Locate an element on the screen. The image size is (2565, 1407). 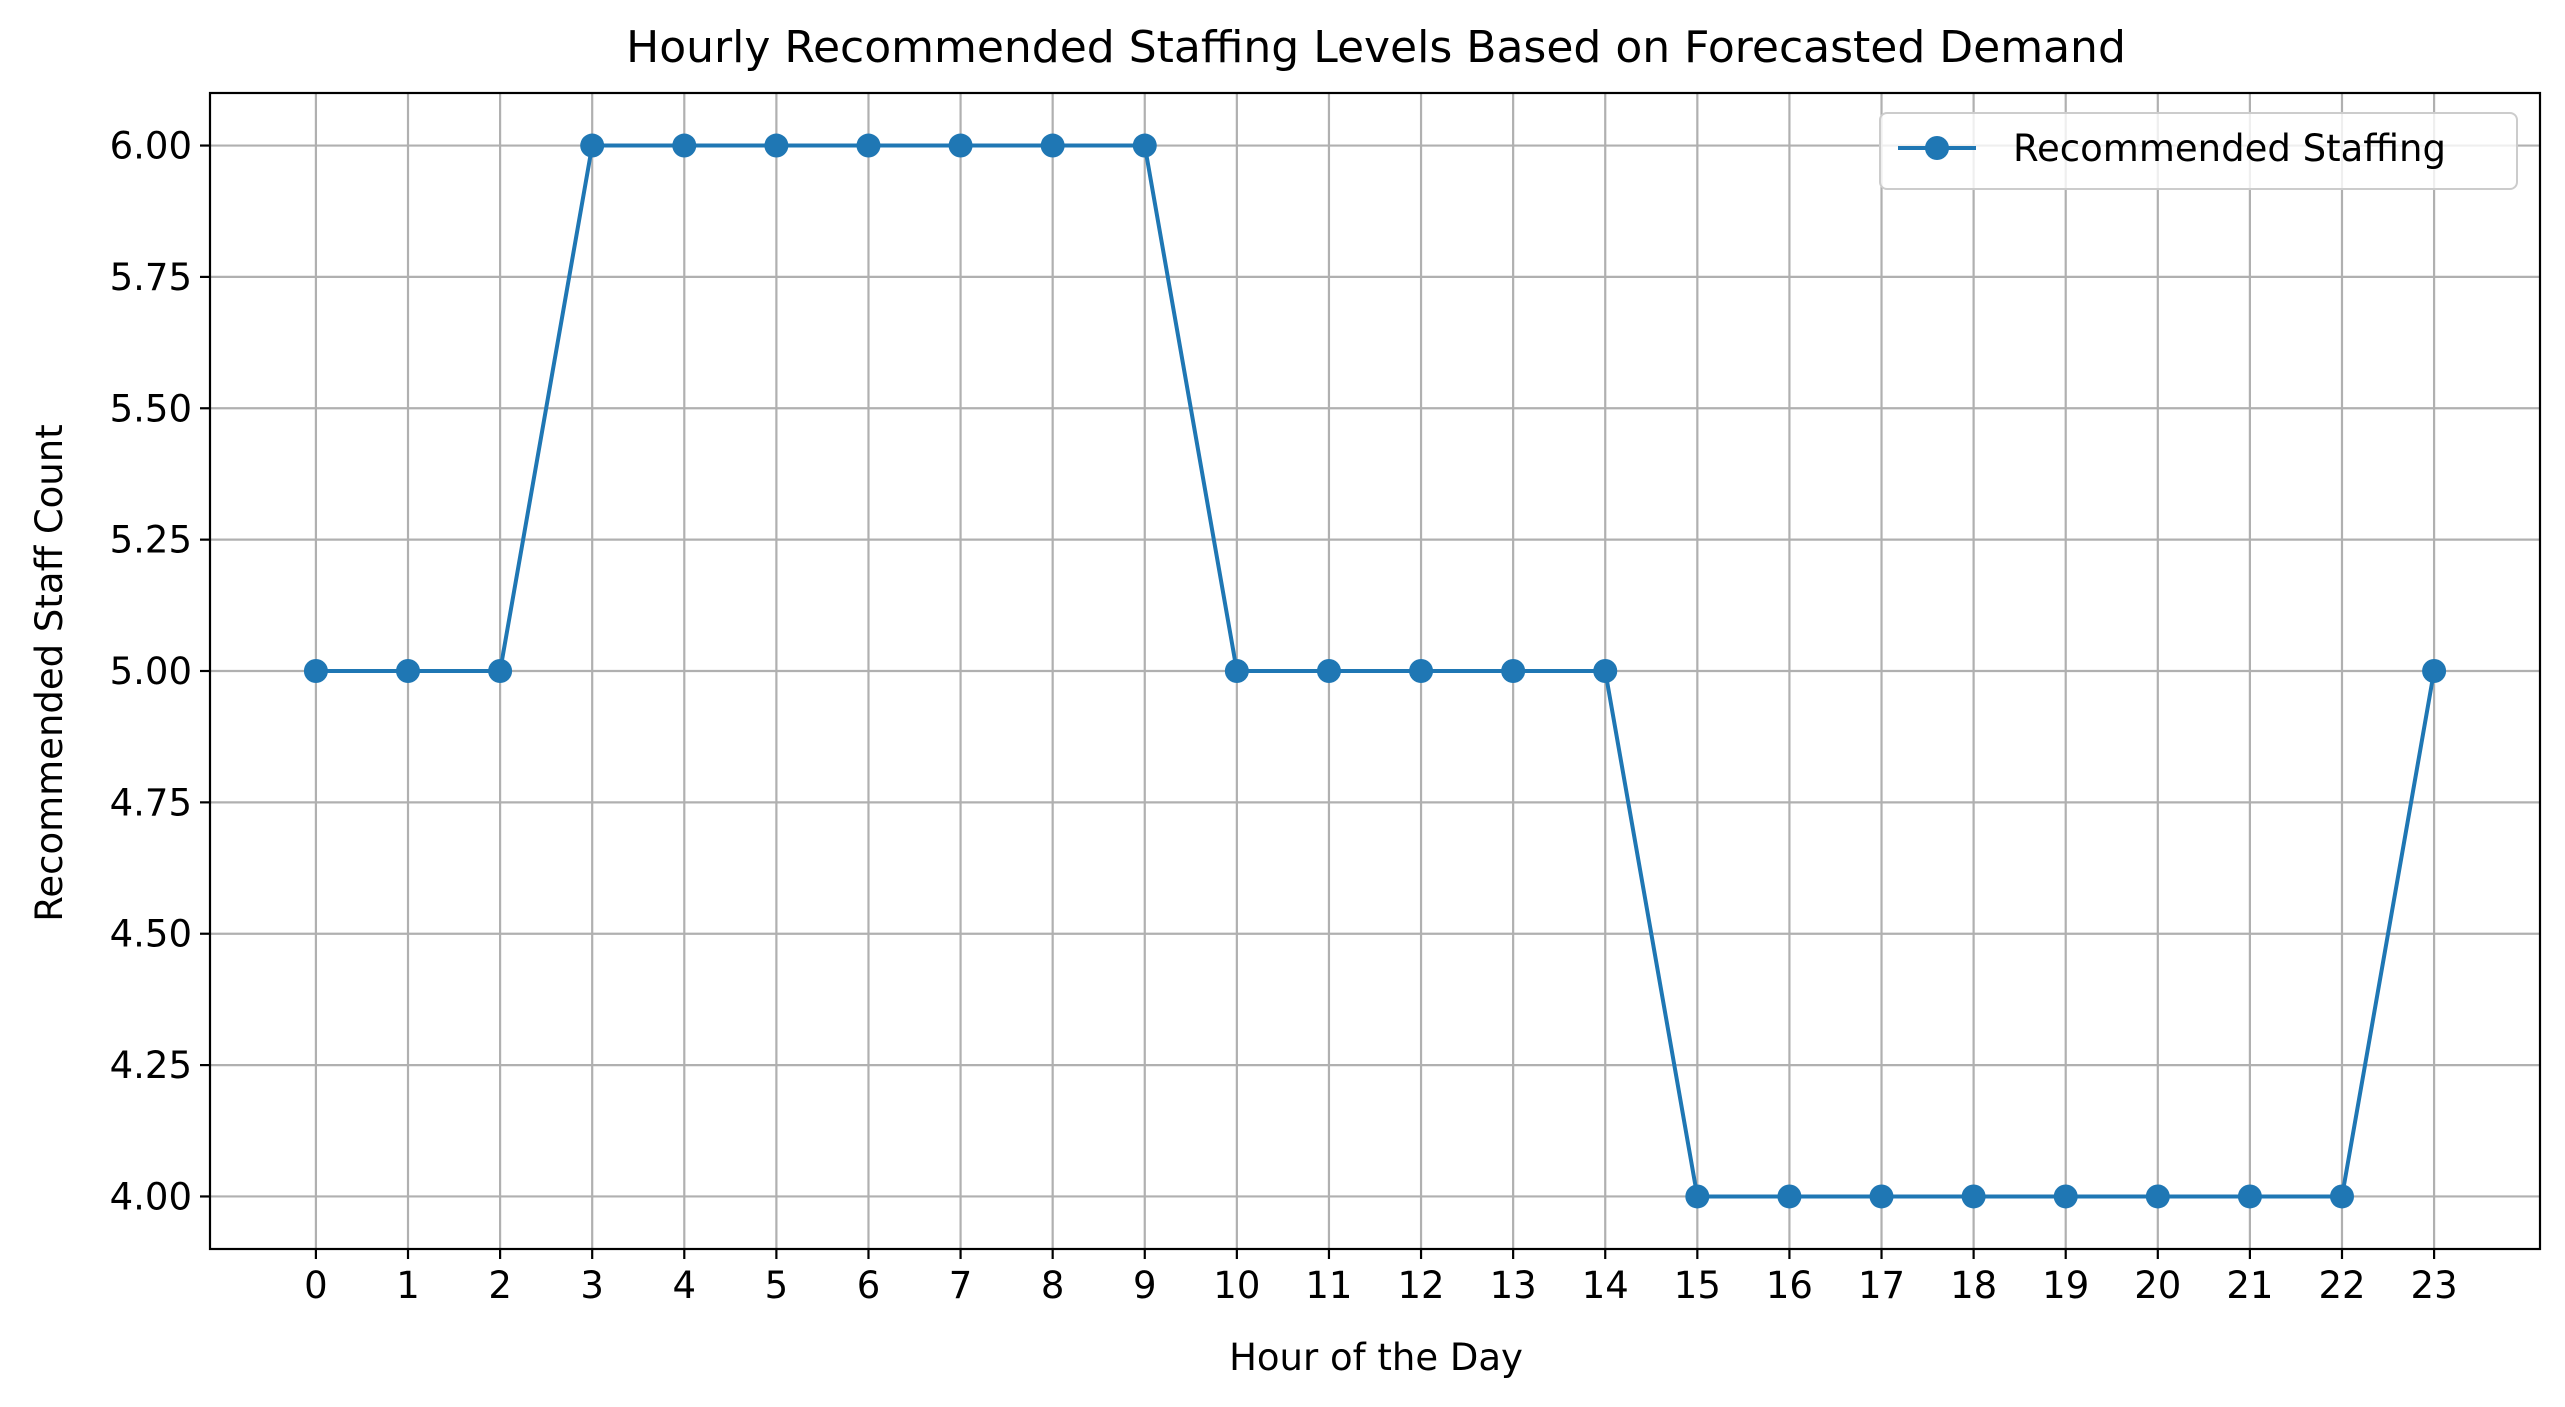
x-tick-label: 7 is located at coordinates (961, 1285).